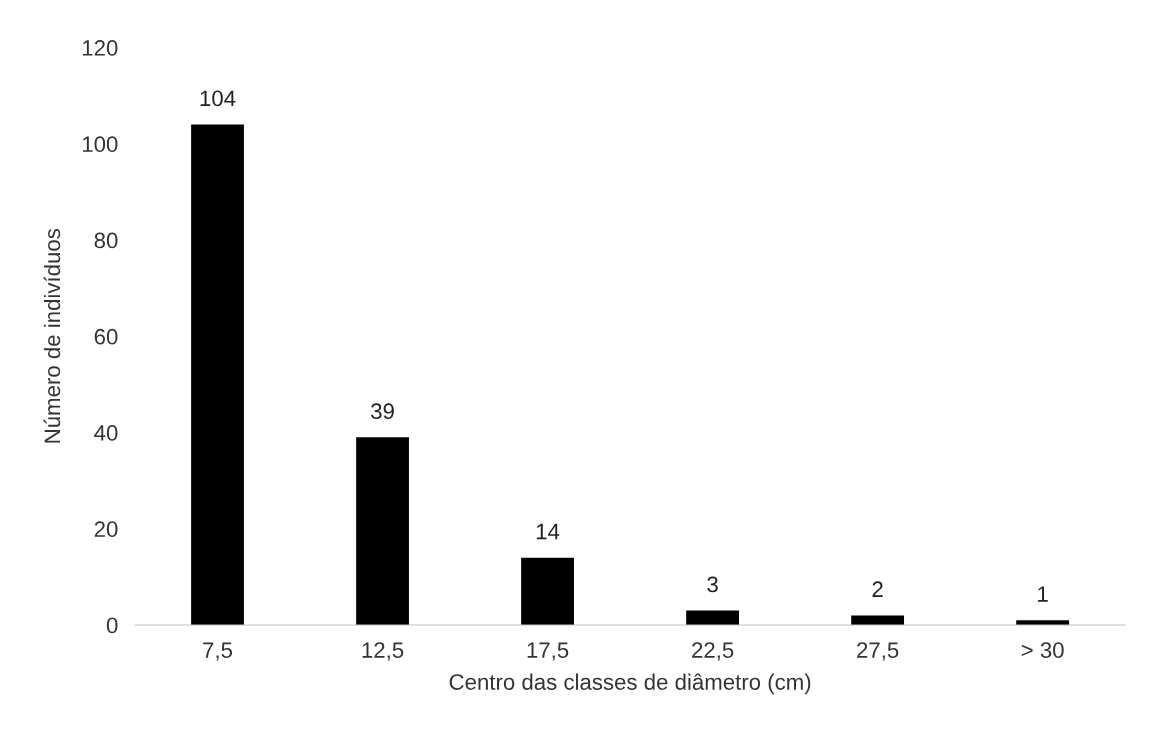  What do you see at coordinates (106, 433) in the screenshot?
I see `y-tick-label: 40` at bounding box center [106, 433].